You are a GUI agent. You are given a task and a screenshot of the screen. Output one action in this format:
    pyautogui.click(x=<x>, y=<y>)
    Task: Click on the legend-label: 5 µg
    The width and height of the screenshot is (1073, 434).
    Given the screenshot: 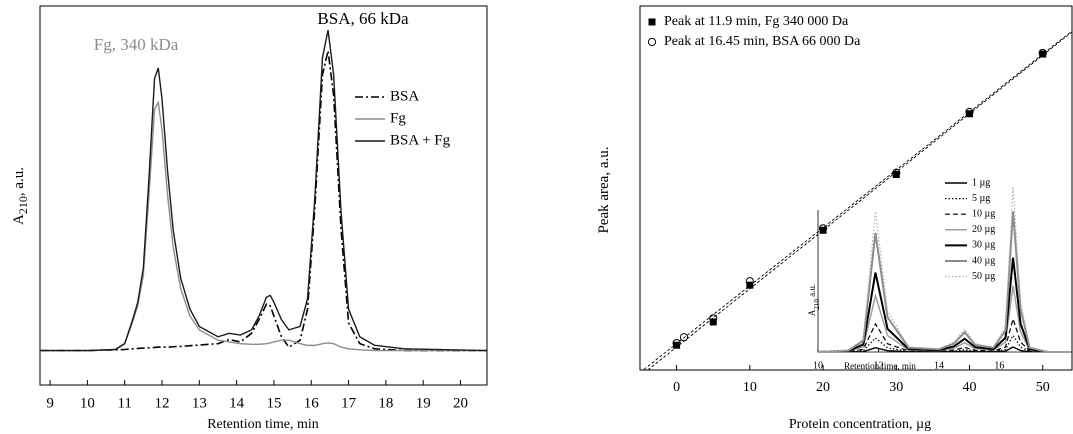 What is the action you would take?
    pyautogui.click(x=981, y=198)
    